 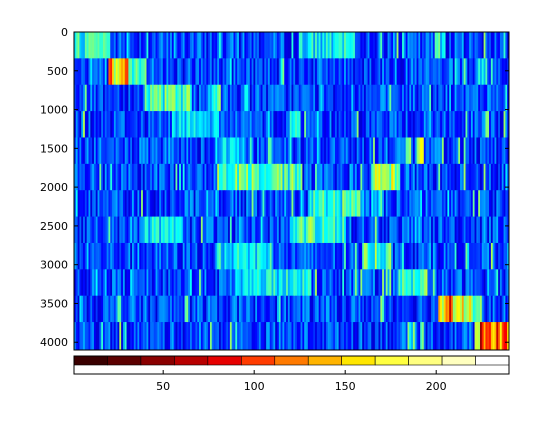 I want to click on x-tick-label: 100, so click(x=254, y=386).